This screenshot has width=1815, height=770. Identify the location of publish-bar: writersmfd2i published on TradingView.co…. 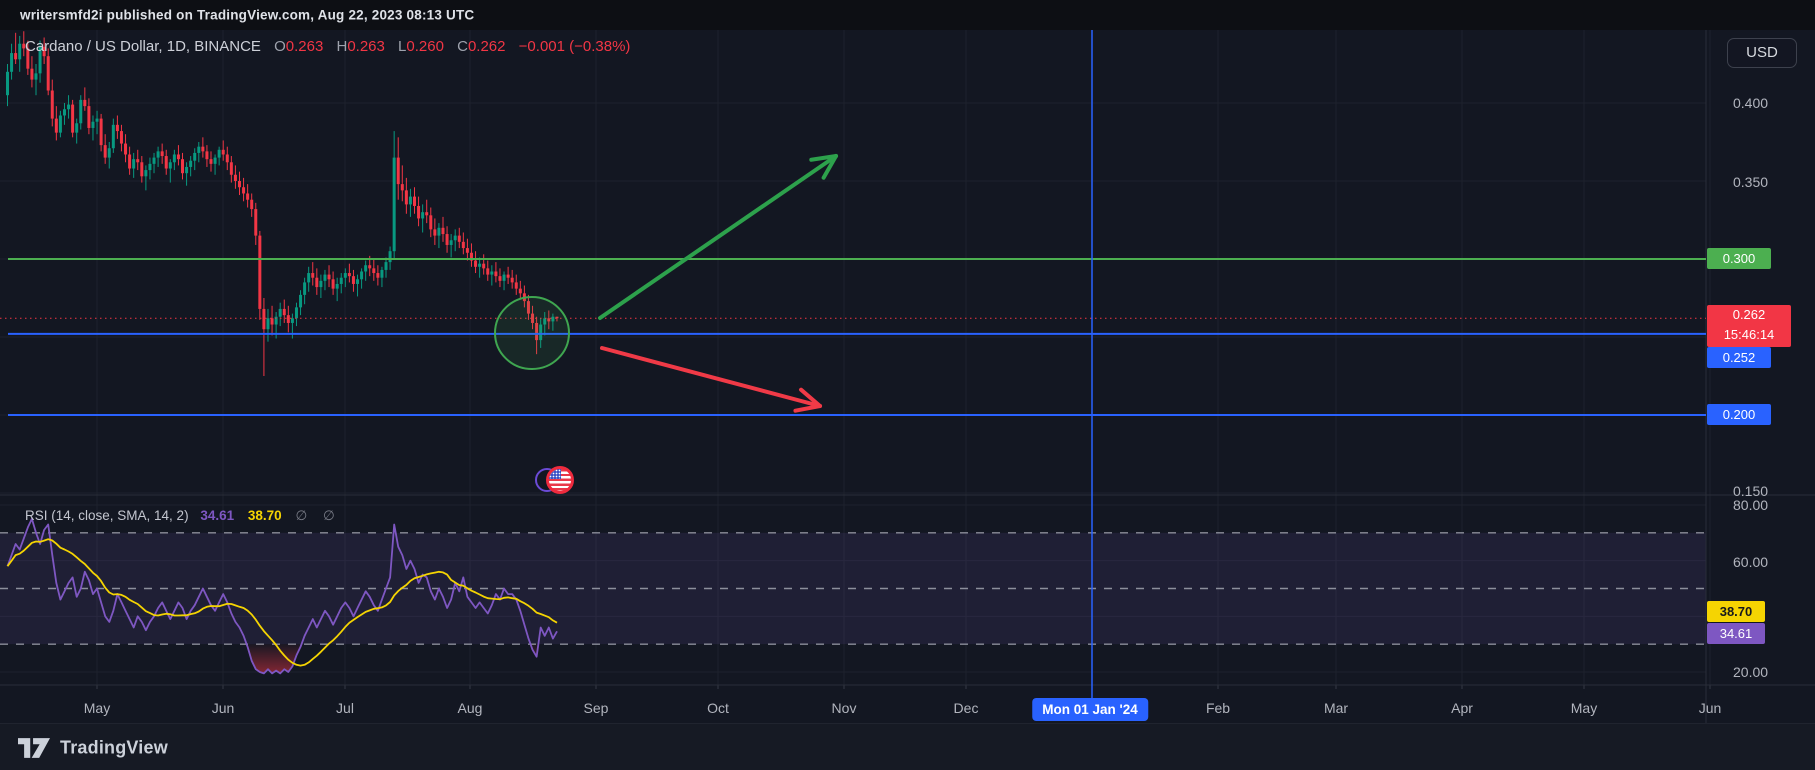
(907, 15).